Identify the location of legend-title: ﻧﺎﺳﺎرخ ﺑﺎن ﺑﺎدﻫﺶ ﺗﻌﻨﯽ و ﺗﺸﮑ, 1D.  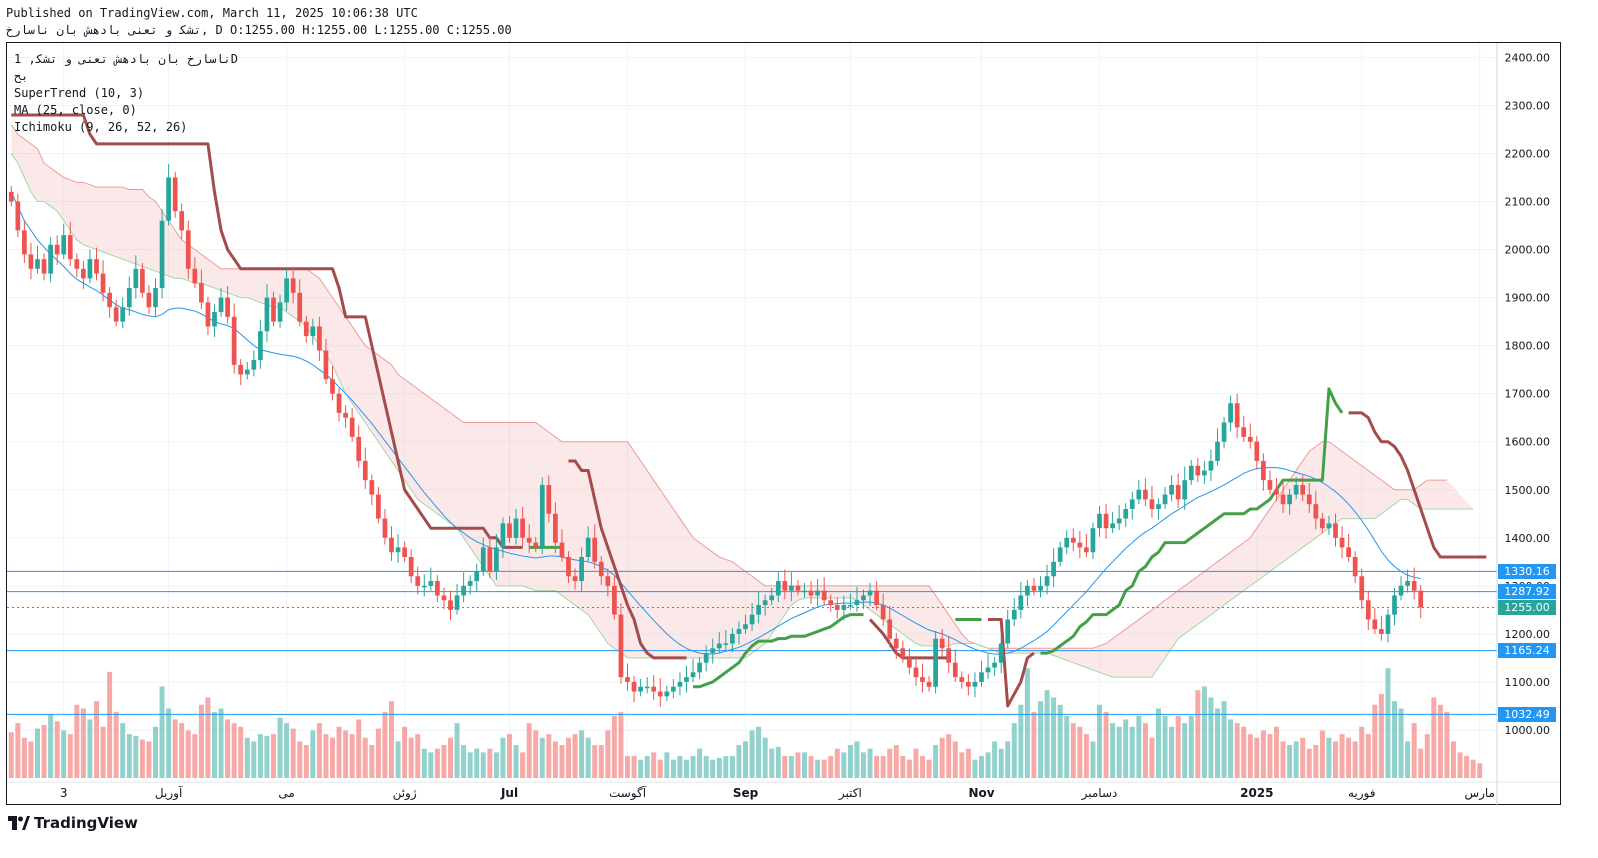
(126, 59).